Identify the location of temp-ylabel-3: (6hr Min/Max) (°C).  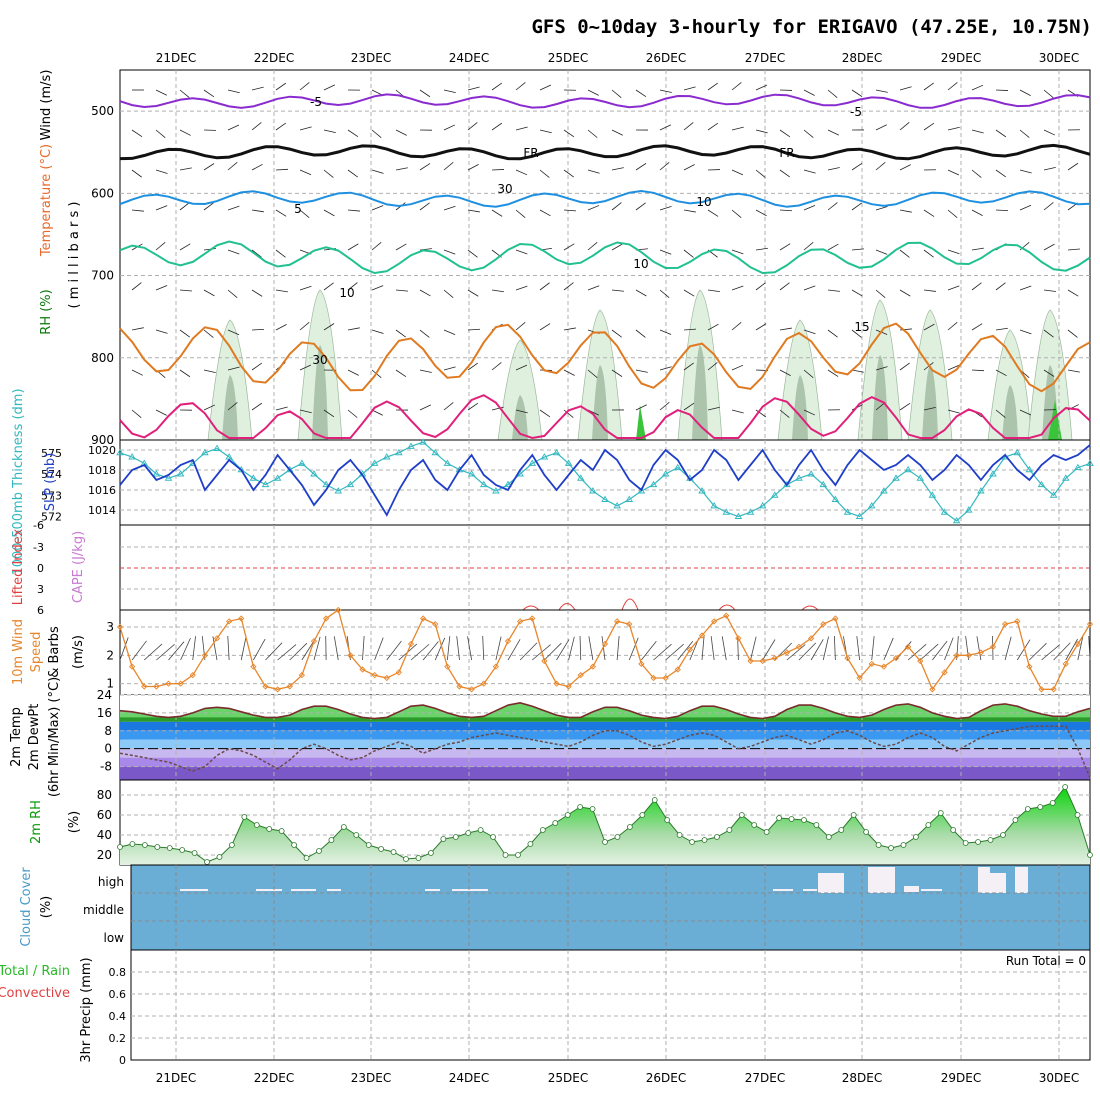
(54, 737).